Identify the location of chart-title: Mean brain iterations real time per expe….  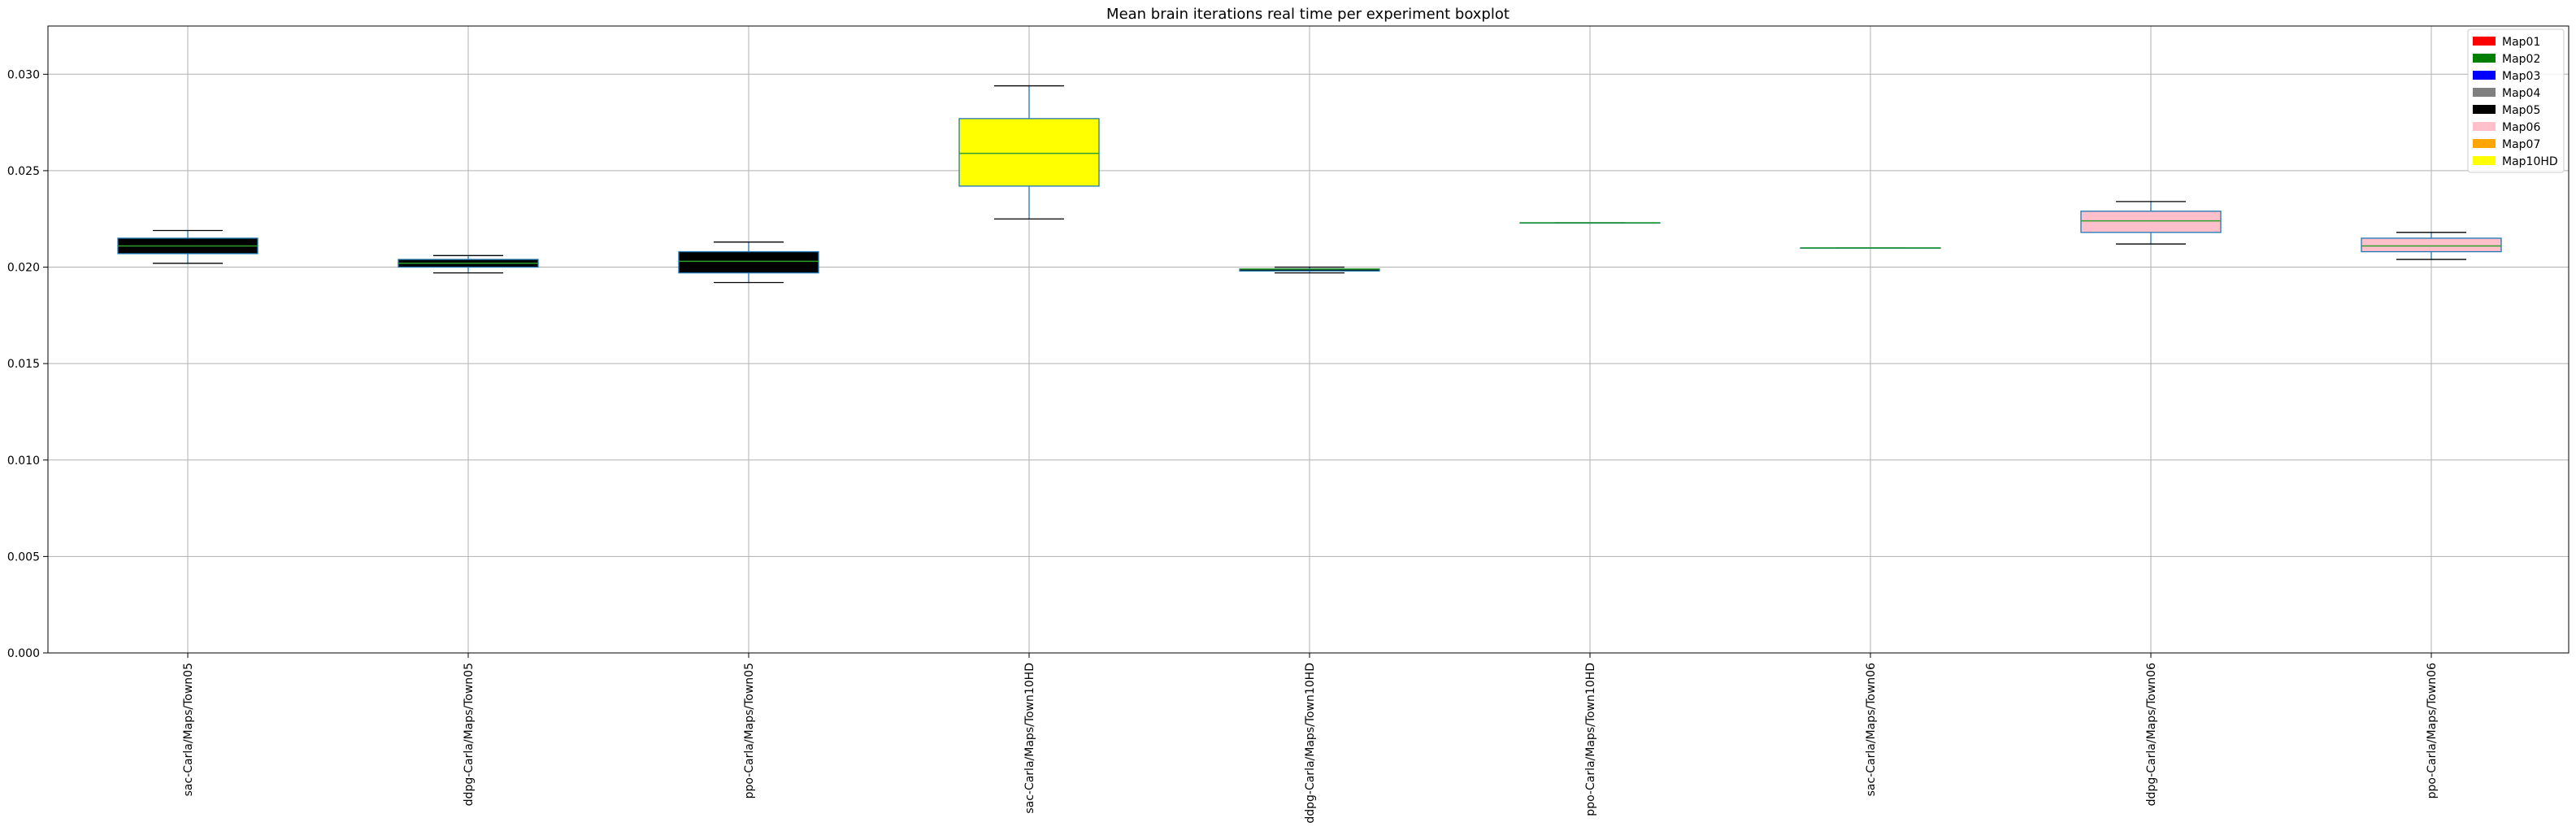
(1308, 14).